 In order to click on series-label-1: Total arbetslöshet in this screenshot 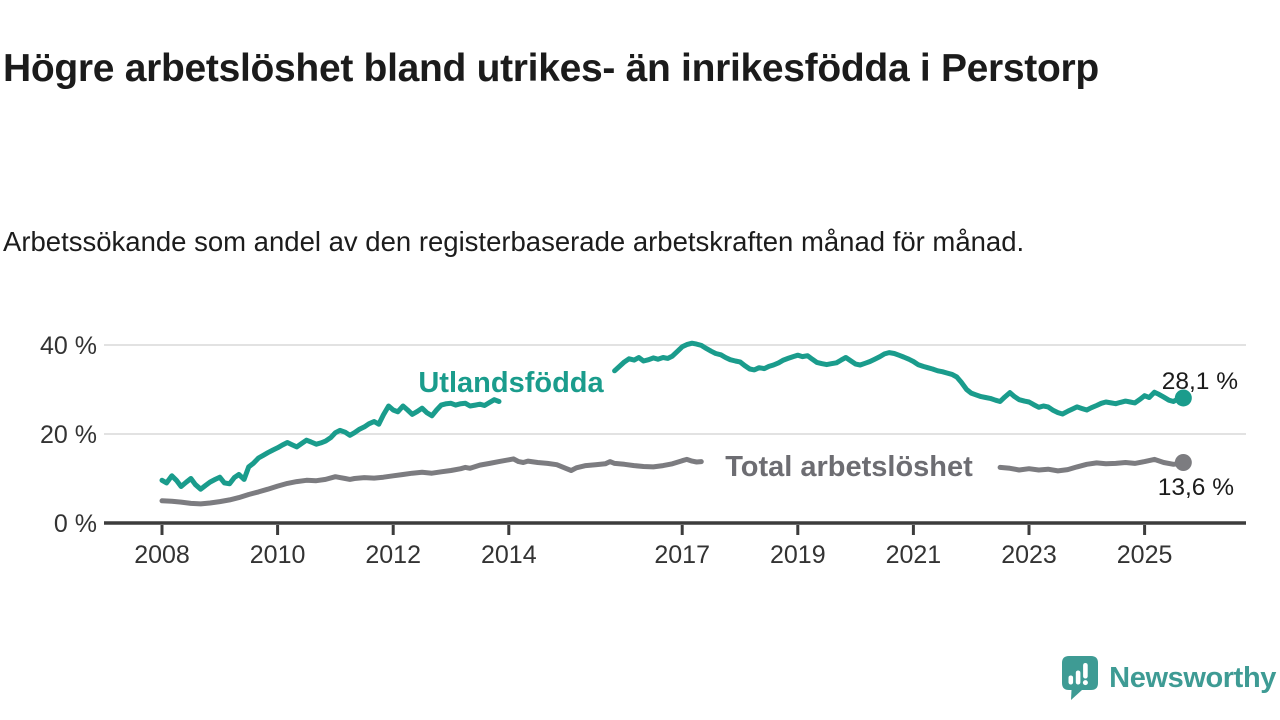, I will do `click(849, 467)`.